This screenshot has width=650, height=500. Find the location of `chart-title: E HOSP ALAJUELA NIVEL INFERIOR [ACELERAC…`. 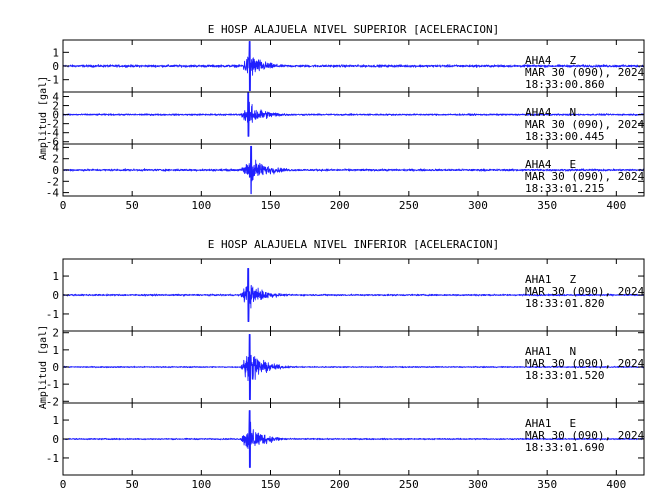

chart-title: E HOSP ALAJUELA NIVEL INFERIOR [ACELERAC… is located at coordinates (353, 244).